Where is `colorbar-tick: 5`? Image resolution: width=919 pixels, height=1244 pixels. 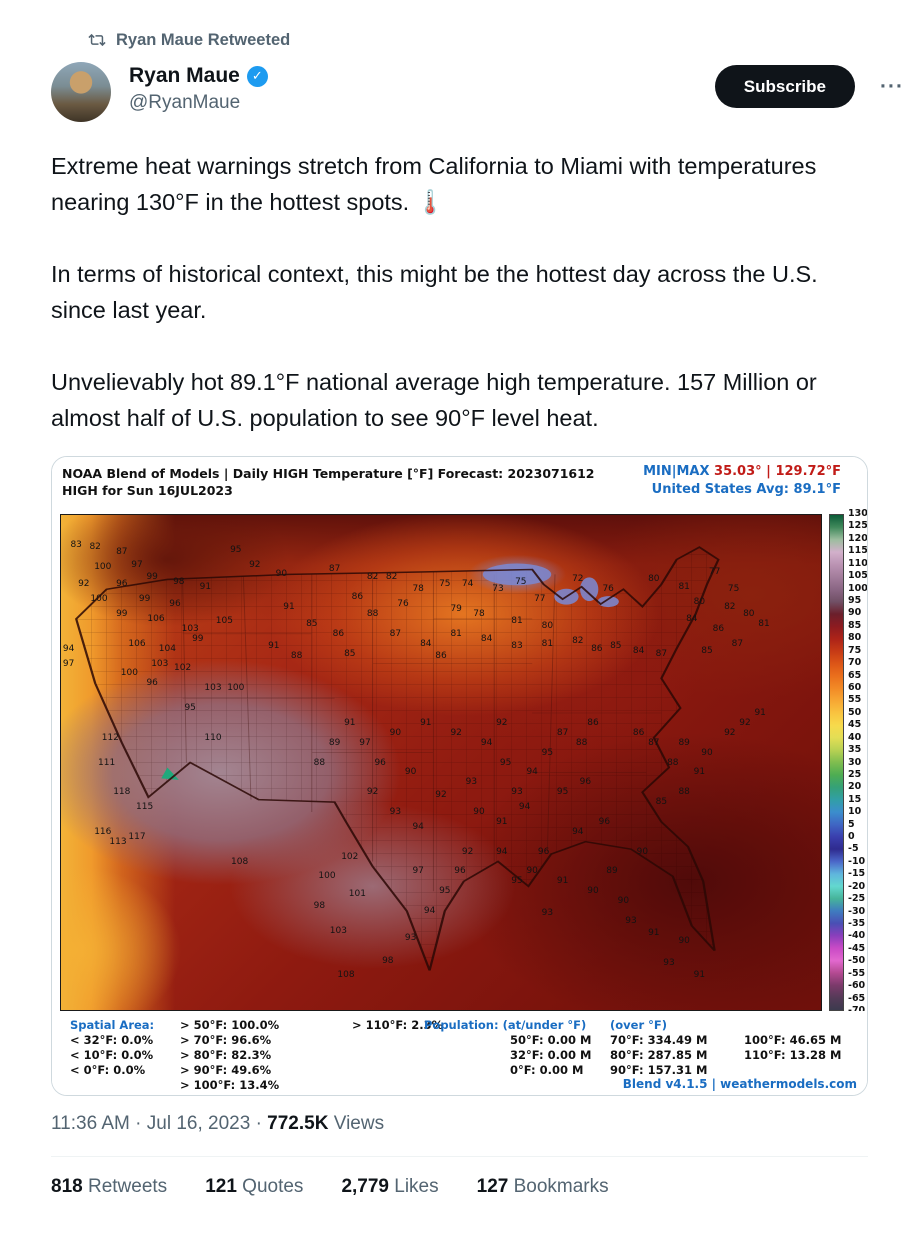
colorbar-tick: 5 is located at coordinates (851, 824).